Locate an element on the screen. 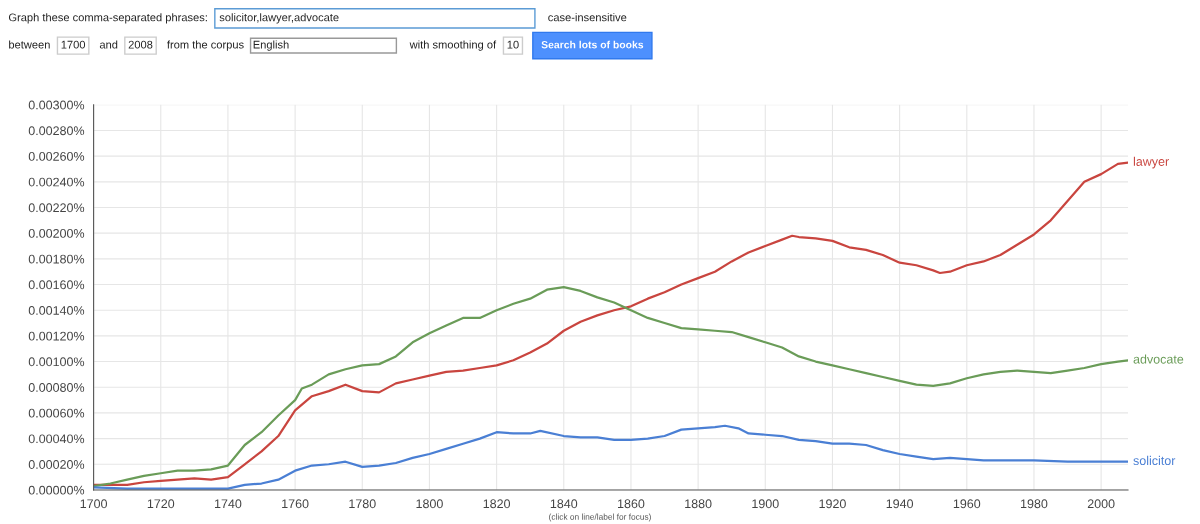 This screenshot has width=1200, height=524. y-tick-label: 0.00100% is located at coordinates (56, 362).